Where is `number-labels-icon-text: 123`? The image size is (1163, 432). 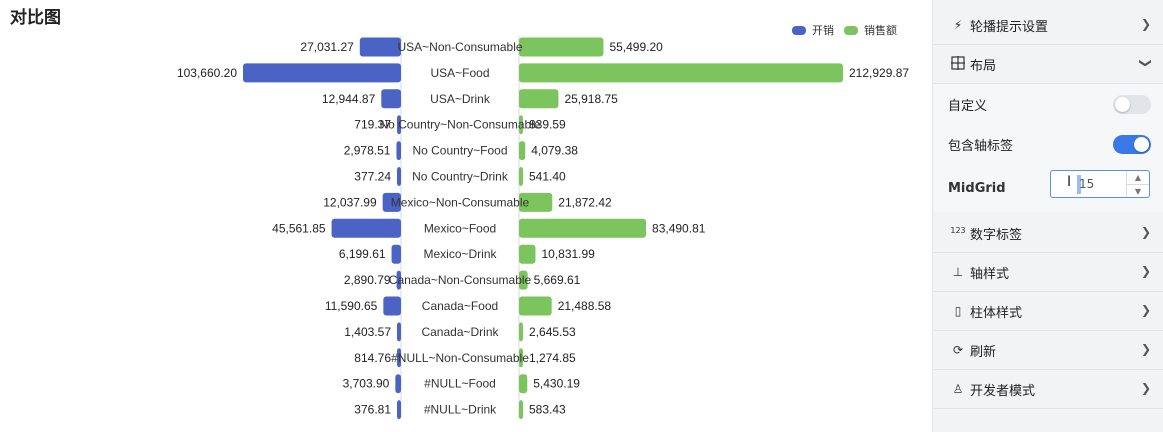 number-labels-icon-text: 123 is located at coordinates (958, 230).